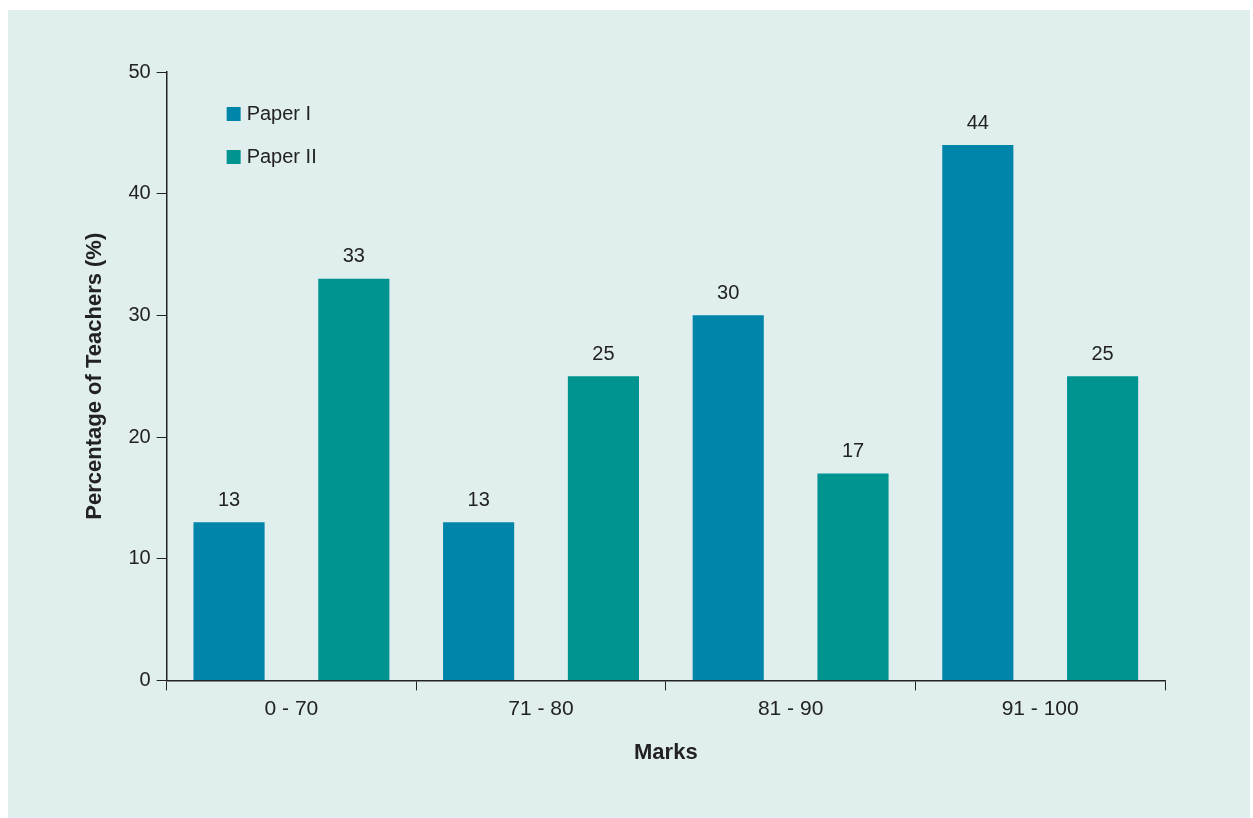 The height and width of the screenshot is (818, 1253). What do you see at coordinates (279, 112) in the screenshot?
I see `legend-label: Paper I` at bounding box center [279, 112].